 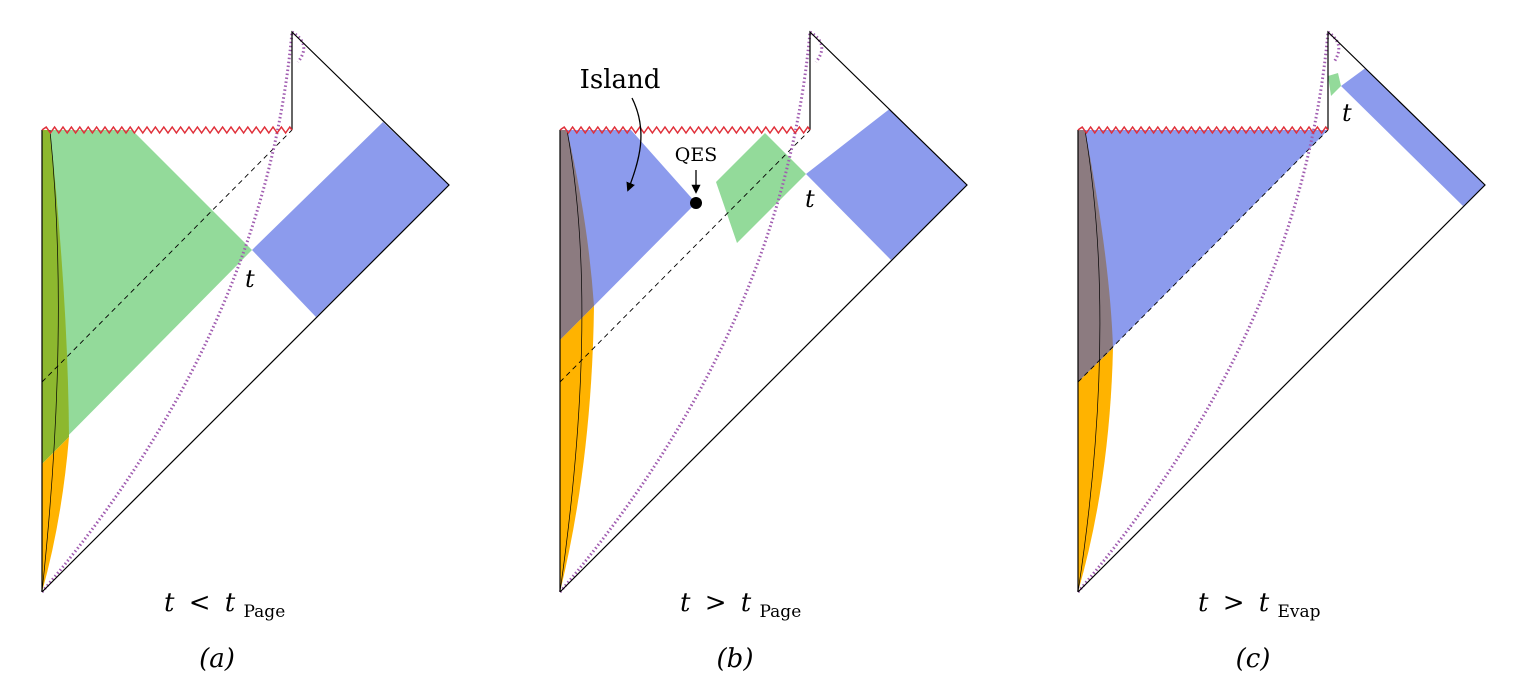 What do you see at coordinates (620, 80) in the screenshot?
I see `island-label: Island` at bounding box center [620, 80].